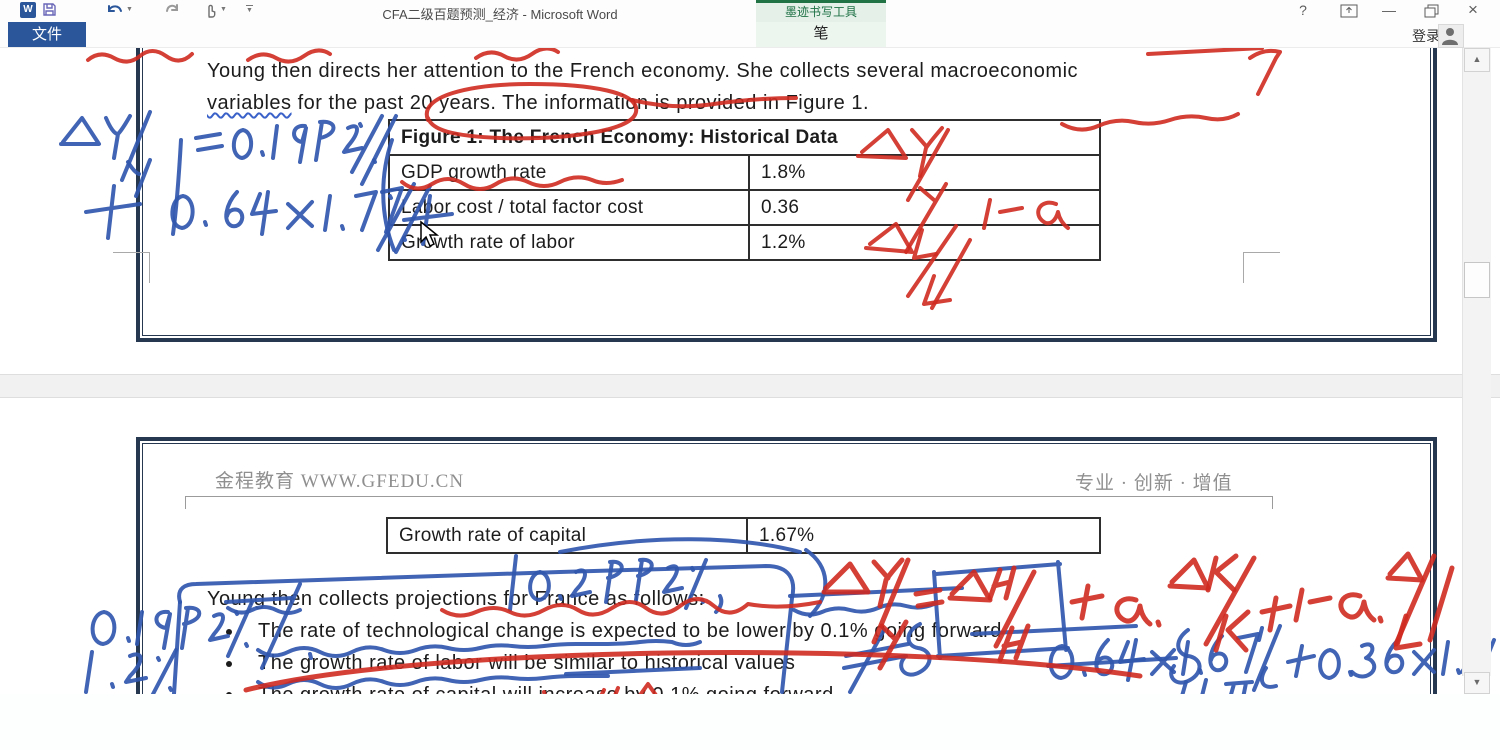  I want to click on header-boundary-line, so click(729, 502).